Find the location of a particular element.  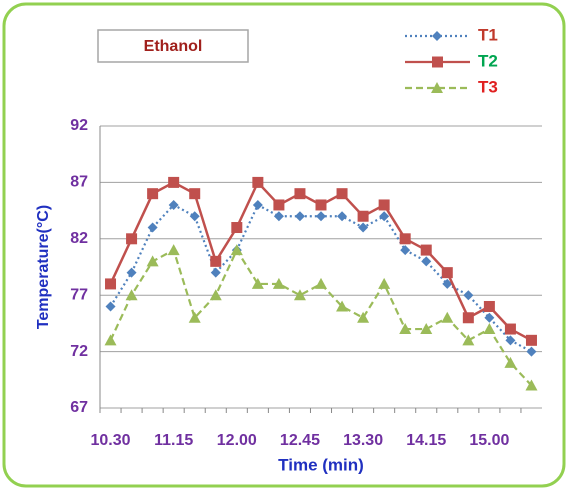

x-axis-title: Time (min) is located at coordinates (321, 464).